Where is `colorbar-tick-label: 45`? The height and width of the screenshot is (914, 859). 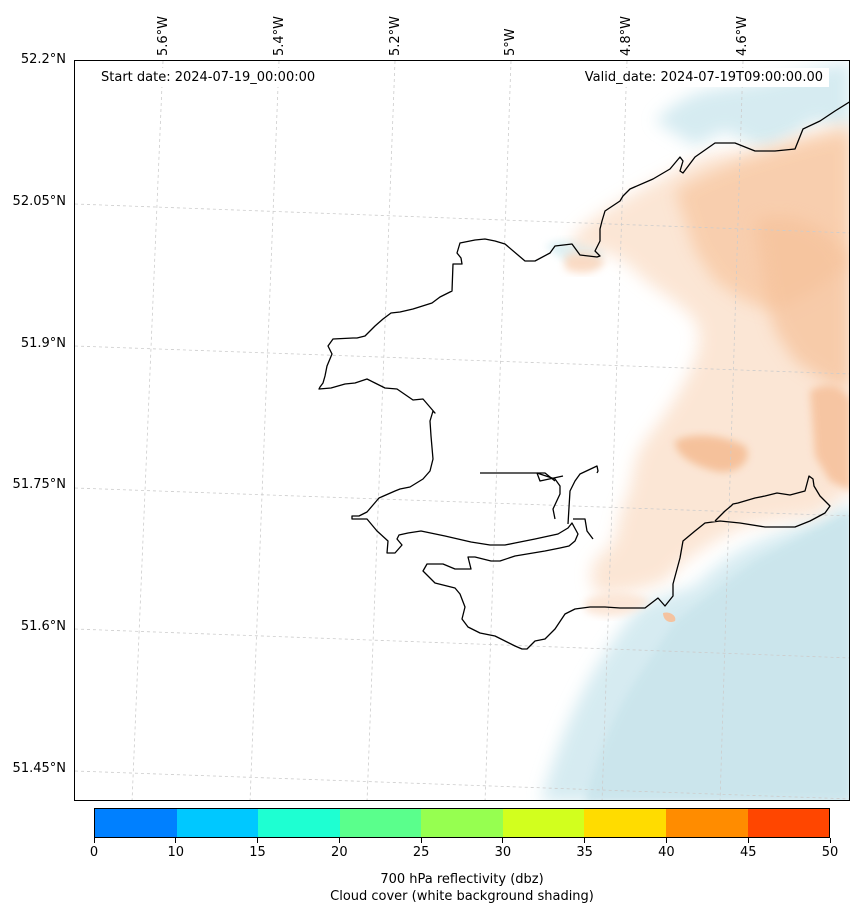 colorbar-tick-label: 45 is located at coordinates (748, 852).